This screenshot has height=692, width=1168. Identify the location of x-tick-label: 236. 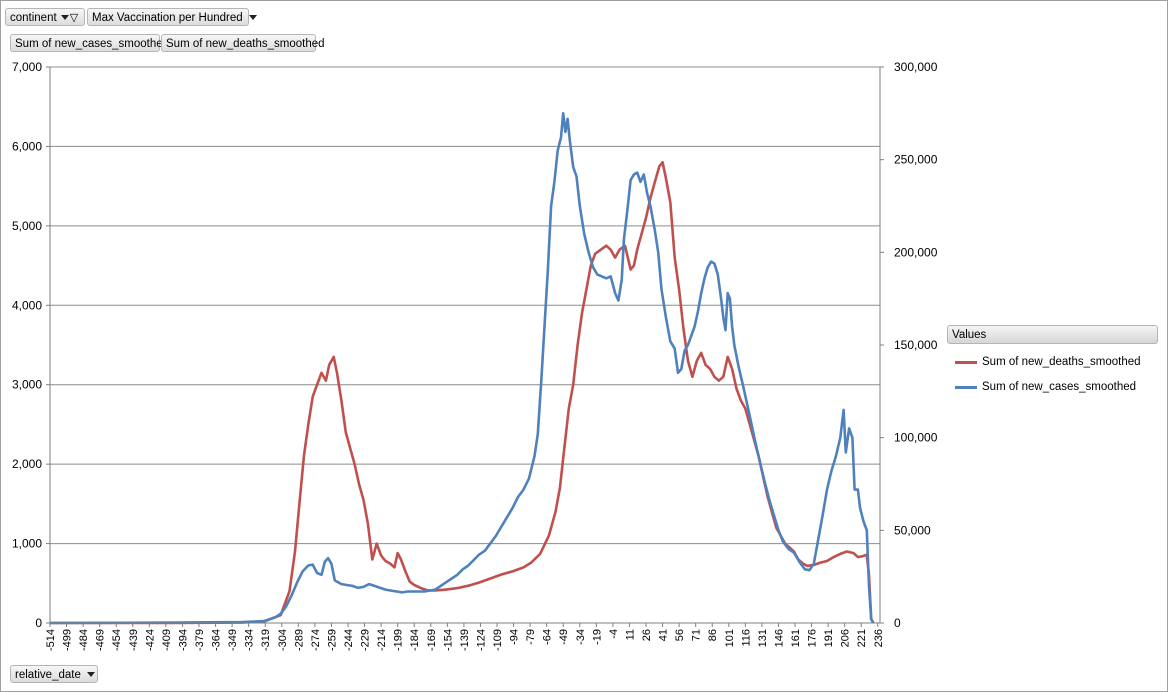
(879, 638).